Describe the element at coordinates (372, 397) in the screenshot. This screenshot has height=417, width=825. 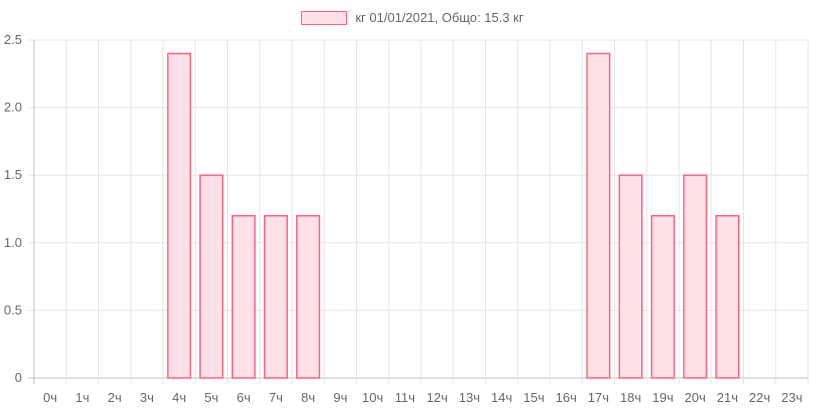
I see `x-tick-label: 10ч` at that location.